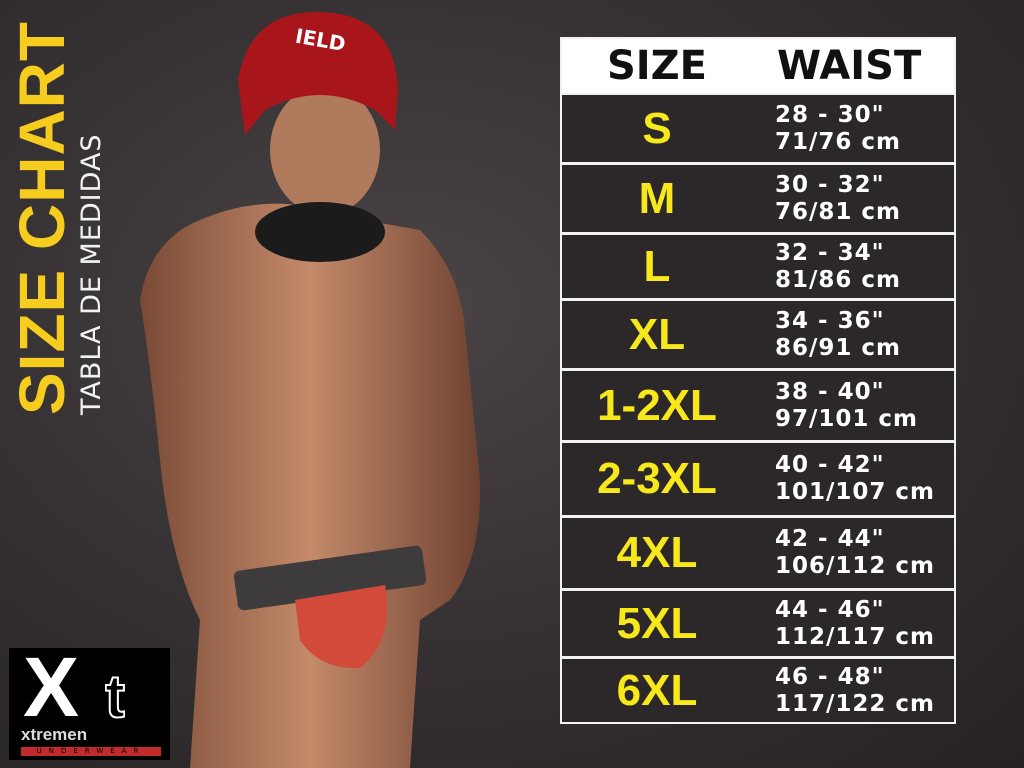 This screenshot has width=1024, height=768. I want to click on logo-tagline: UNDERWEAR, so click(91, 751).